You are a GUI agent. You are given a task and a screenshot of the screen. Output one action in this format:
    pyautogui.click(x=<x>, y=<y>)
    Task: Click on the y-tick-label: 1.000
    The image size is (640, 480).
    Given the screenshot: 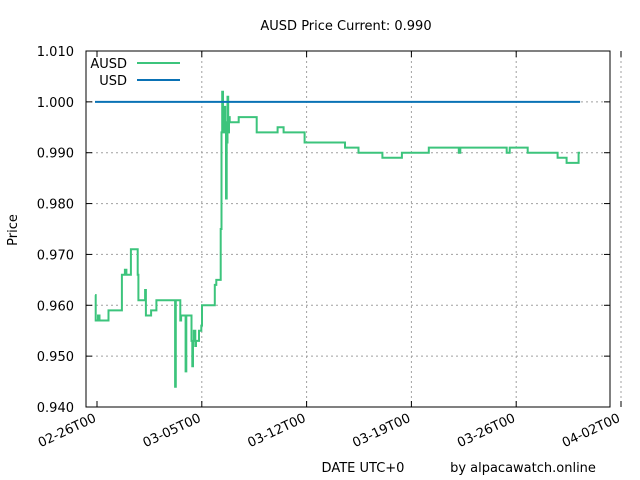 What is the action you would take?
    pyautogui.click(x=55, y=103)
    